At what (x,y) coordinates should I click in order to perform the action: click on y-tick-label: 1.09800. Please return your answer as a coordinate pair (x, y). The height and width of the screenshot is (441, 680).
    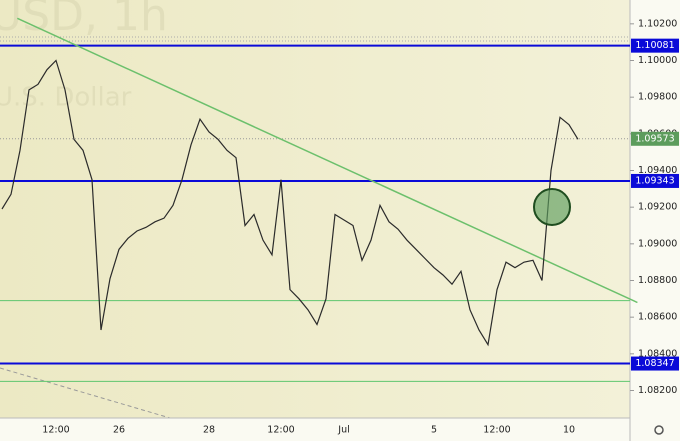
    Looking at the image, I should click on (657, 97).